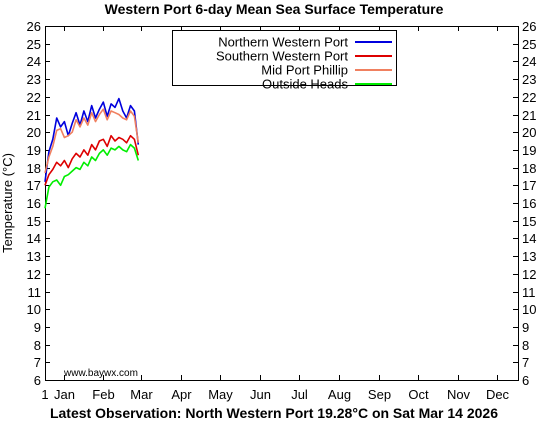  Describe the element at coordinates (529, 44) in the screenshot. I see `y-tick-label-right: 25` at that location.